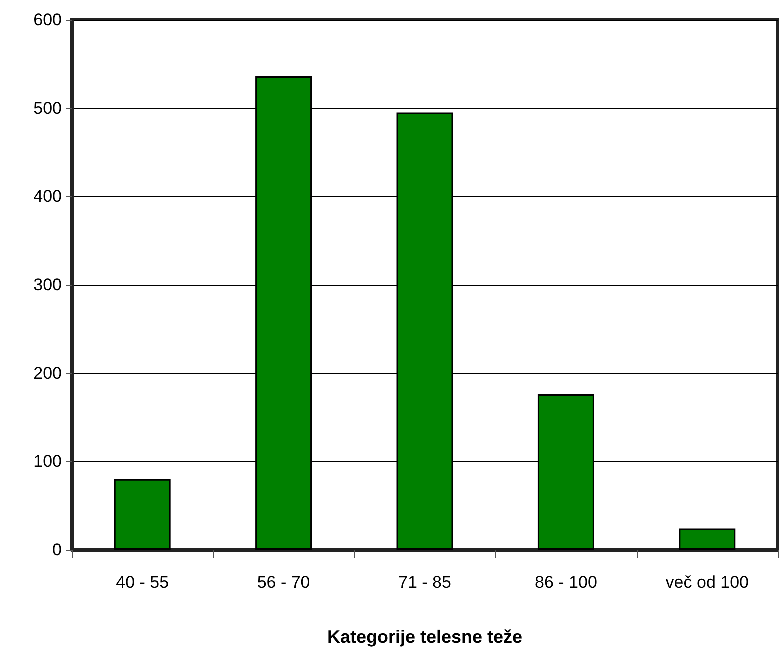  What do you see at coordinates (48, 108) in the screenshot?
I see `y-tick-label: 500` at bounding box center [48, 108].